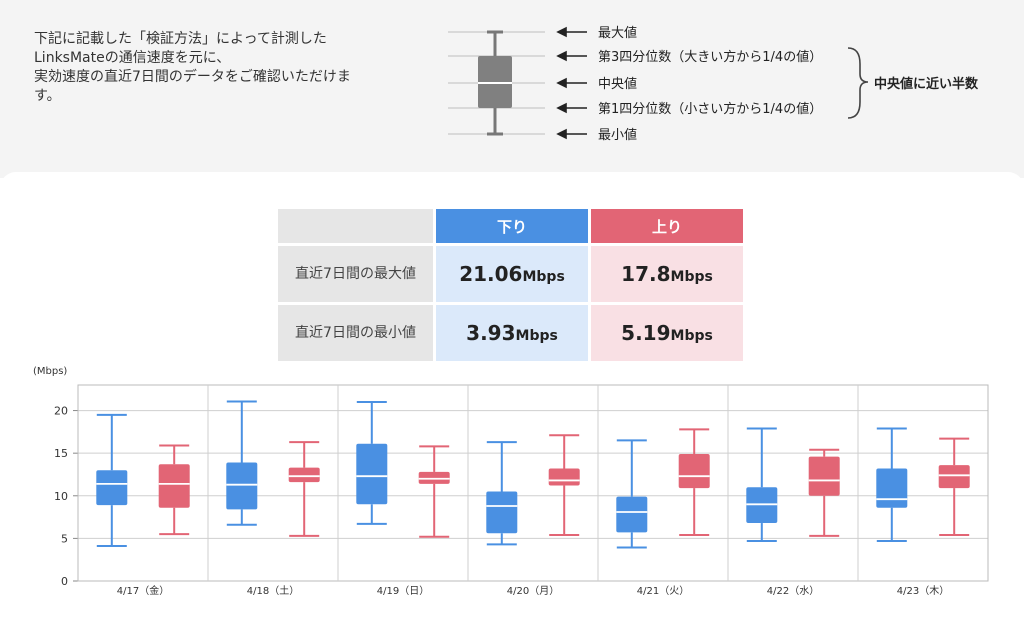 Image resolution: width=1024 pixels, height=634 pixels. What do you see at coordinates (273, 590) in the screenshot?
I see `x-tick-label: 4/18（土）` at bounding box center [273, 590].